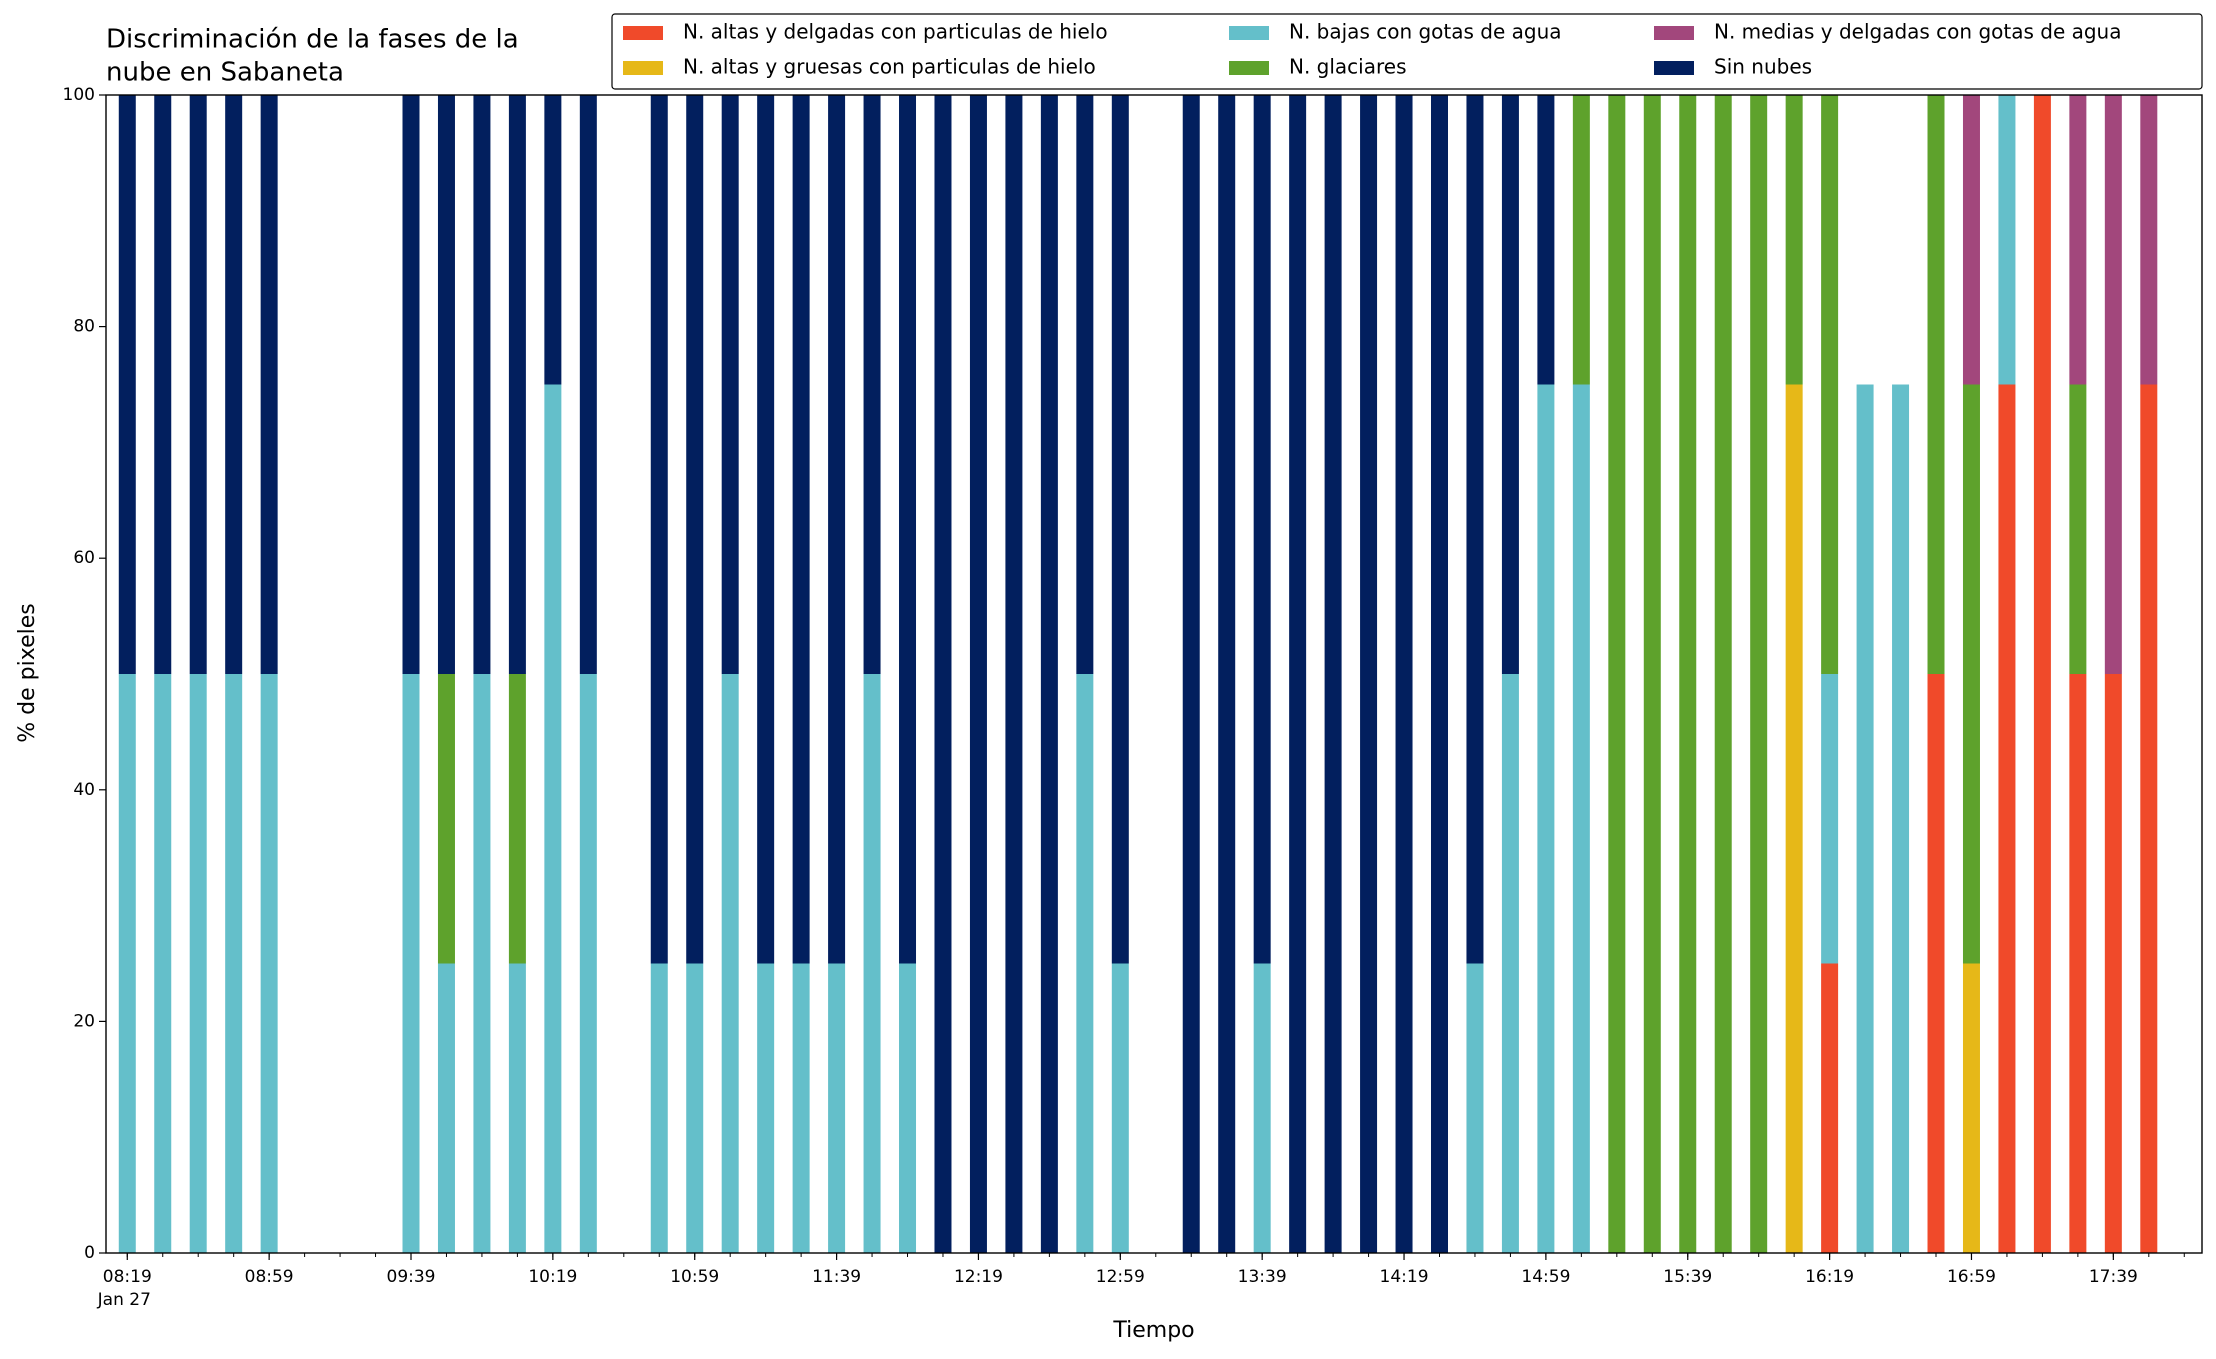 This screenshot has height=1359, width=2216. I want to click on y-tick-label: 0, so click(89, 1253).